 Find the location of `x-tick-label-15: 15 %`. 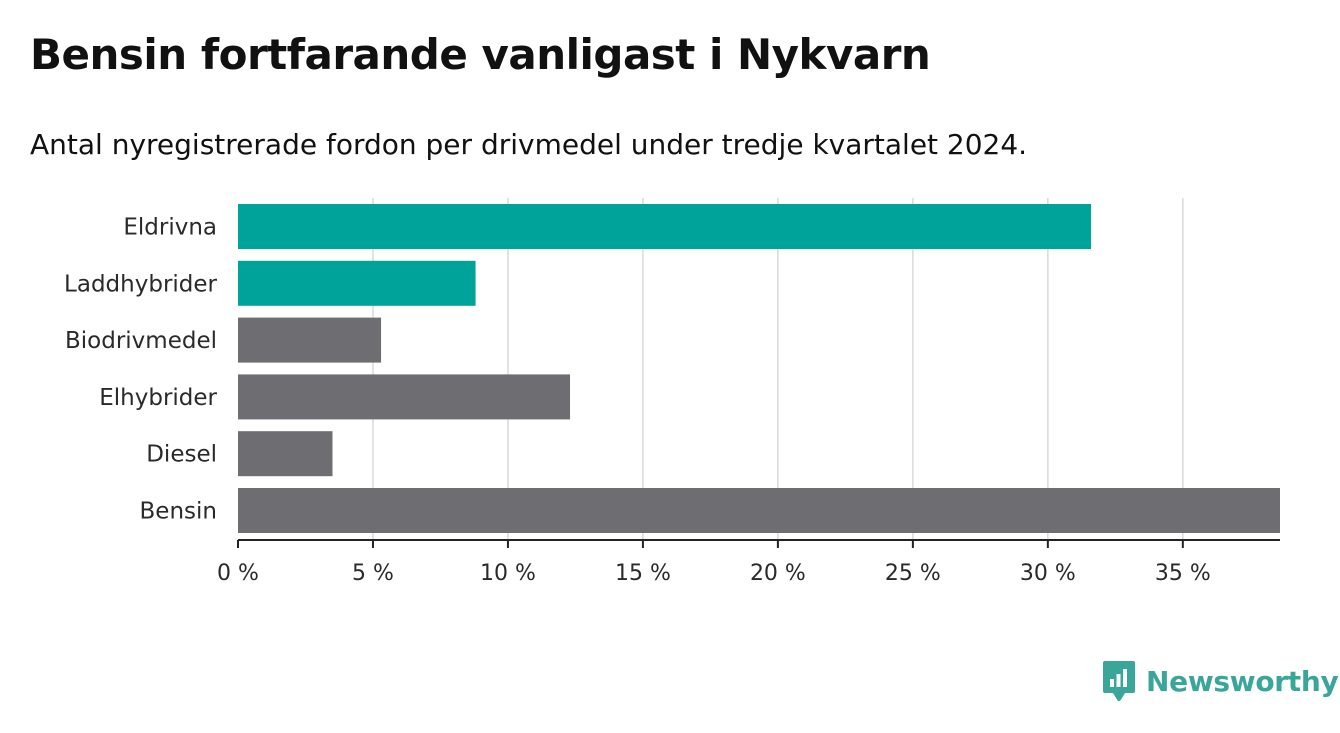

x-tick-label-15: 15 % is located at coordinates (643, 573).